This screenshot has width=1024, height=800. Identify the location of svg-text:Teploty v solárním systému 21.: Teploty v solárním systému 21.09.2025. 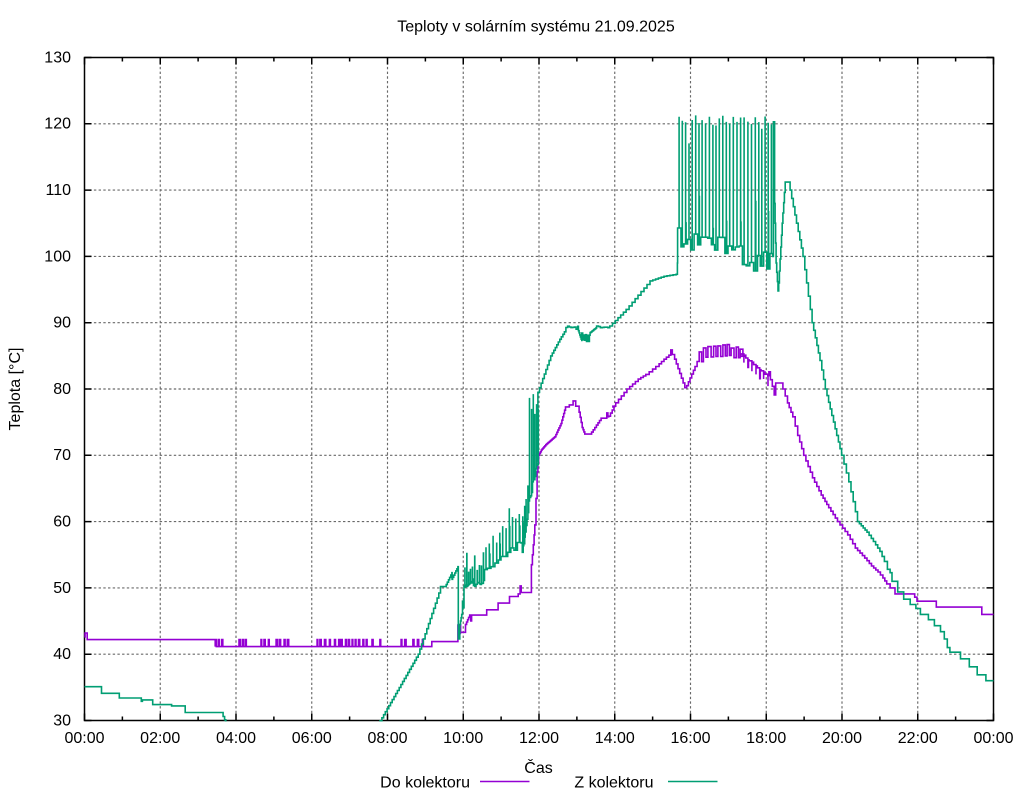
(536, 27).